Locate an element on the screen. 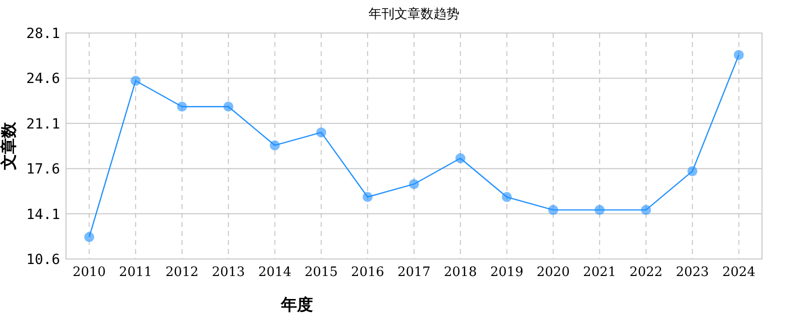  chart-title: 年刊文章数趋势 is located at coordinates (414, 14).